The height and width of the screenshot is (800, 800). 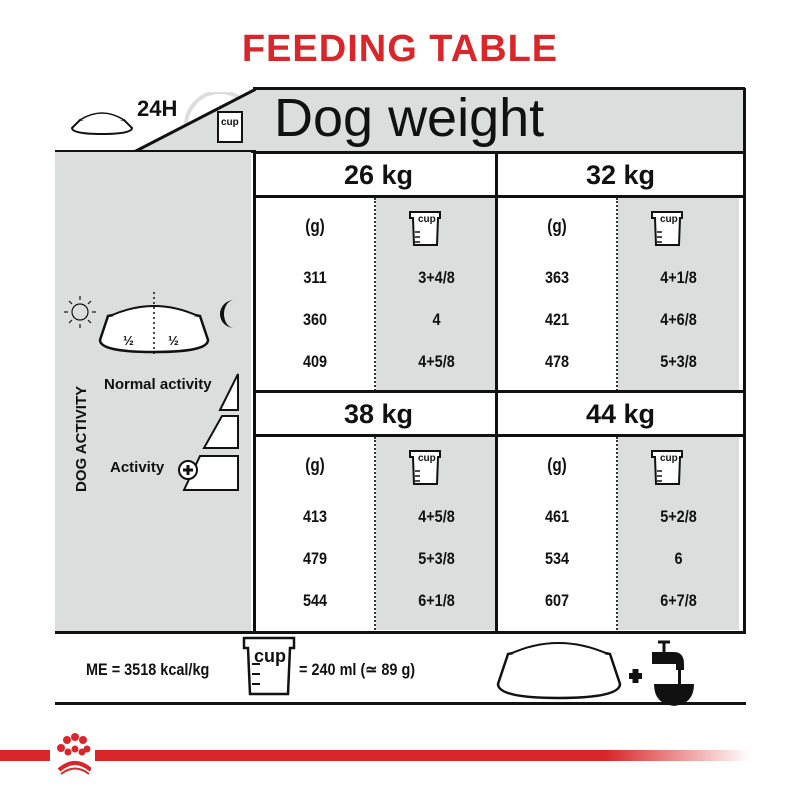 I want to click on cup-icon: cup, so click(x=230, y=122).